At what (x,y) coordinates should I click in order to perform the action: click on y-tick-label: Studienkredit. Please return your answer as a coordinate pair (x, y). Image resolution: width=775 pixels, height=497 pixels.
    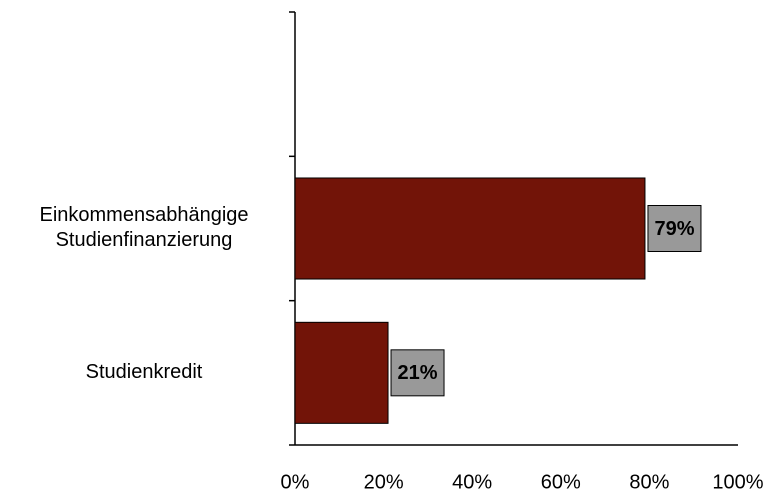
    Looking at the image, I should click on (144, 372).